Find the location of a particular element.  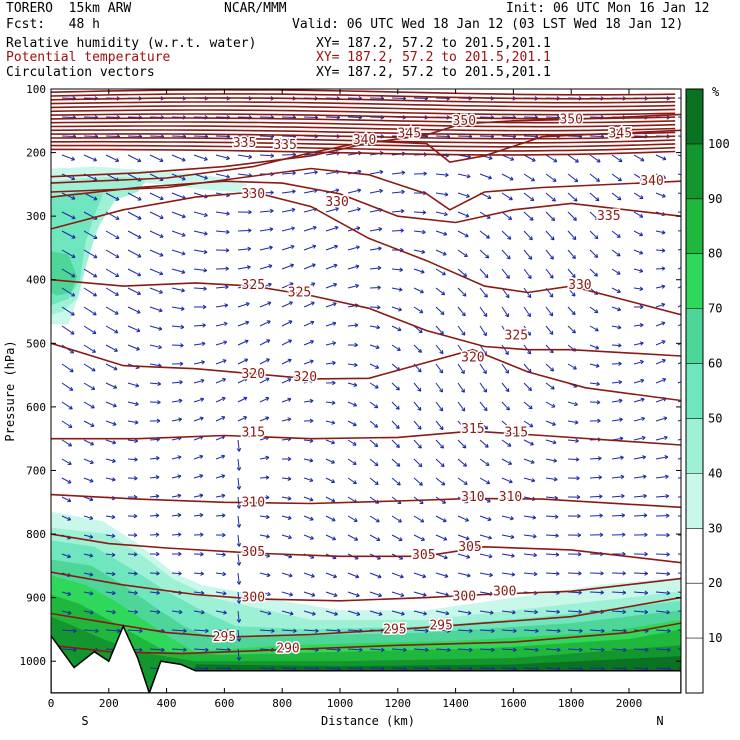

theta-label: 325 is located at coordinates (253, 285).